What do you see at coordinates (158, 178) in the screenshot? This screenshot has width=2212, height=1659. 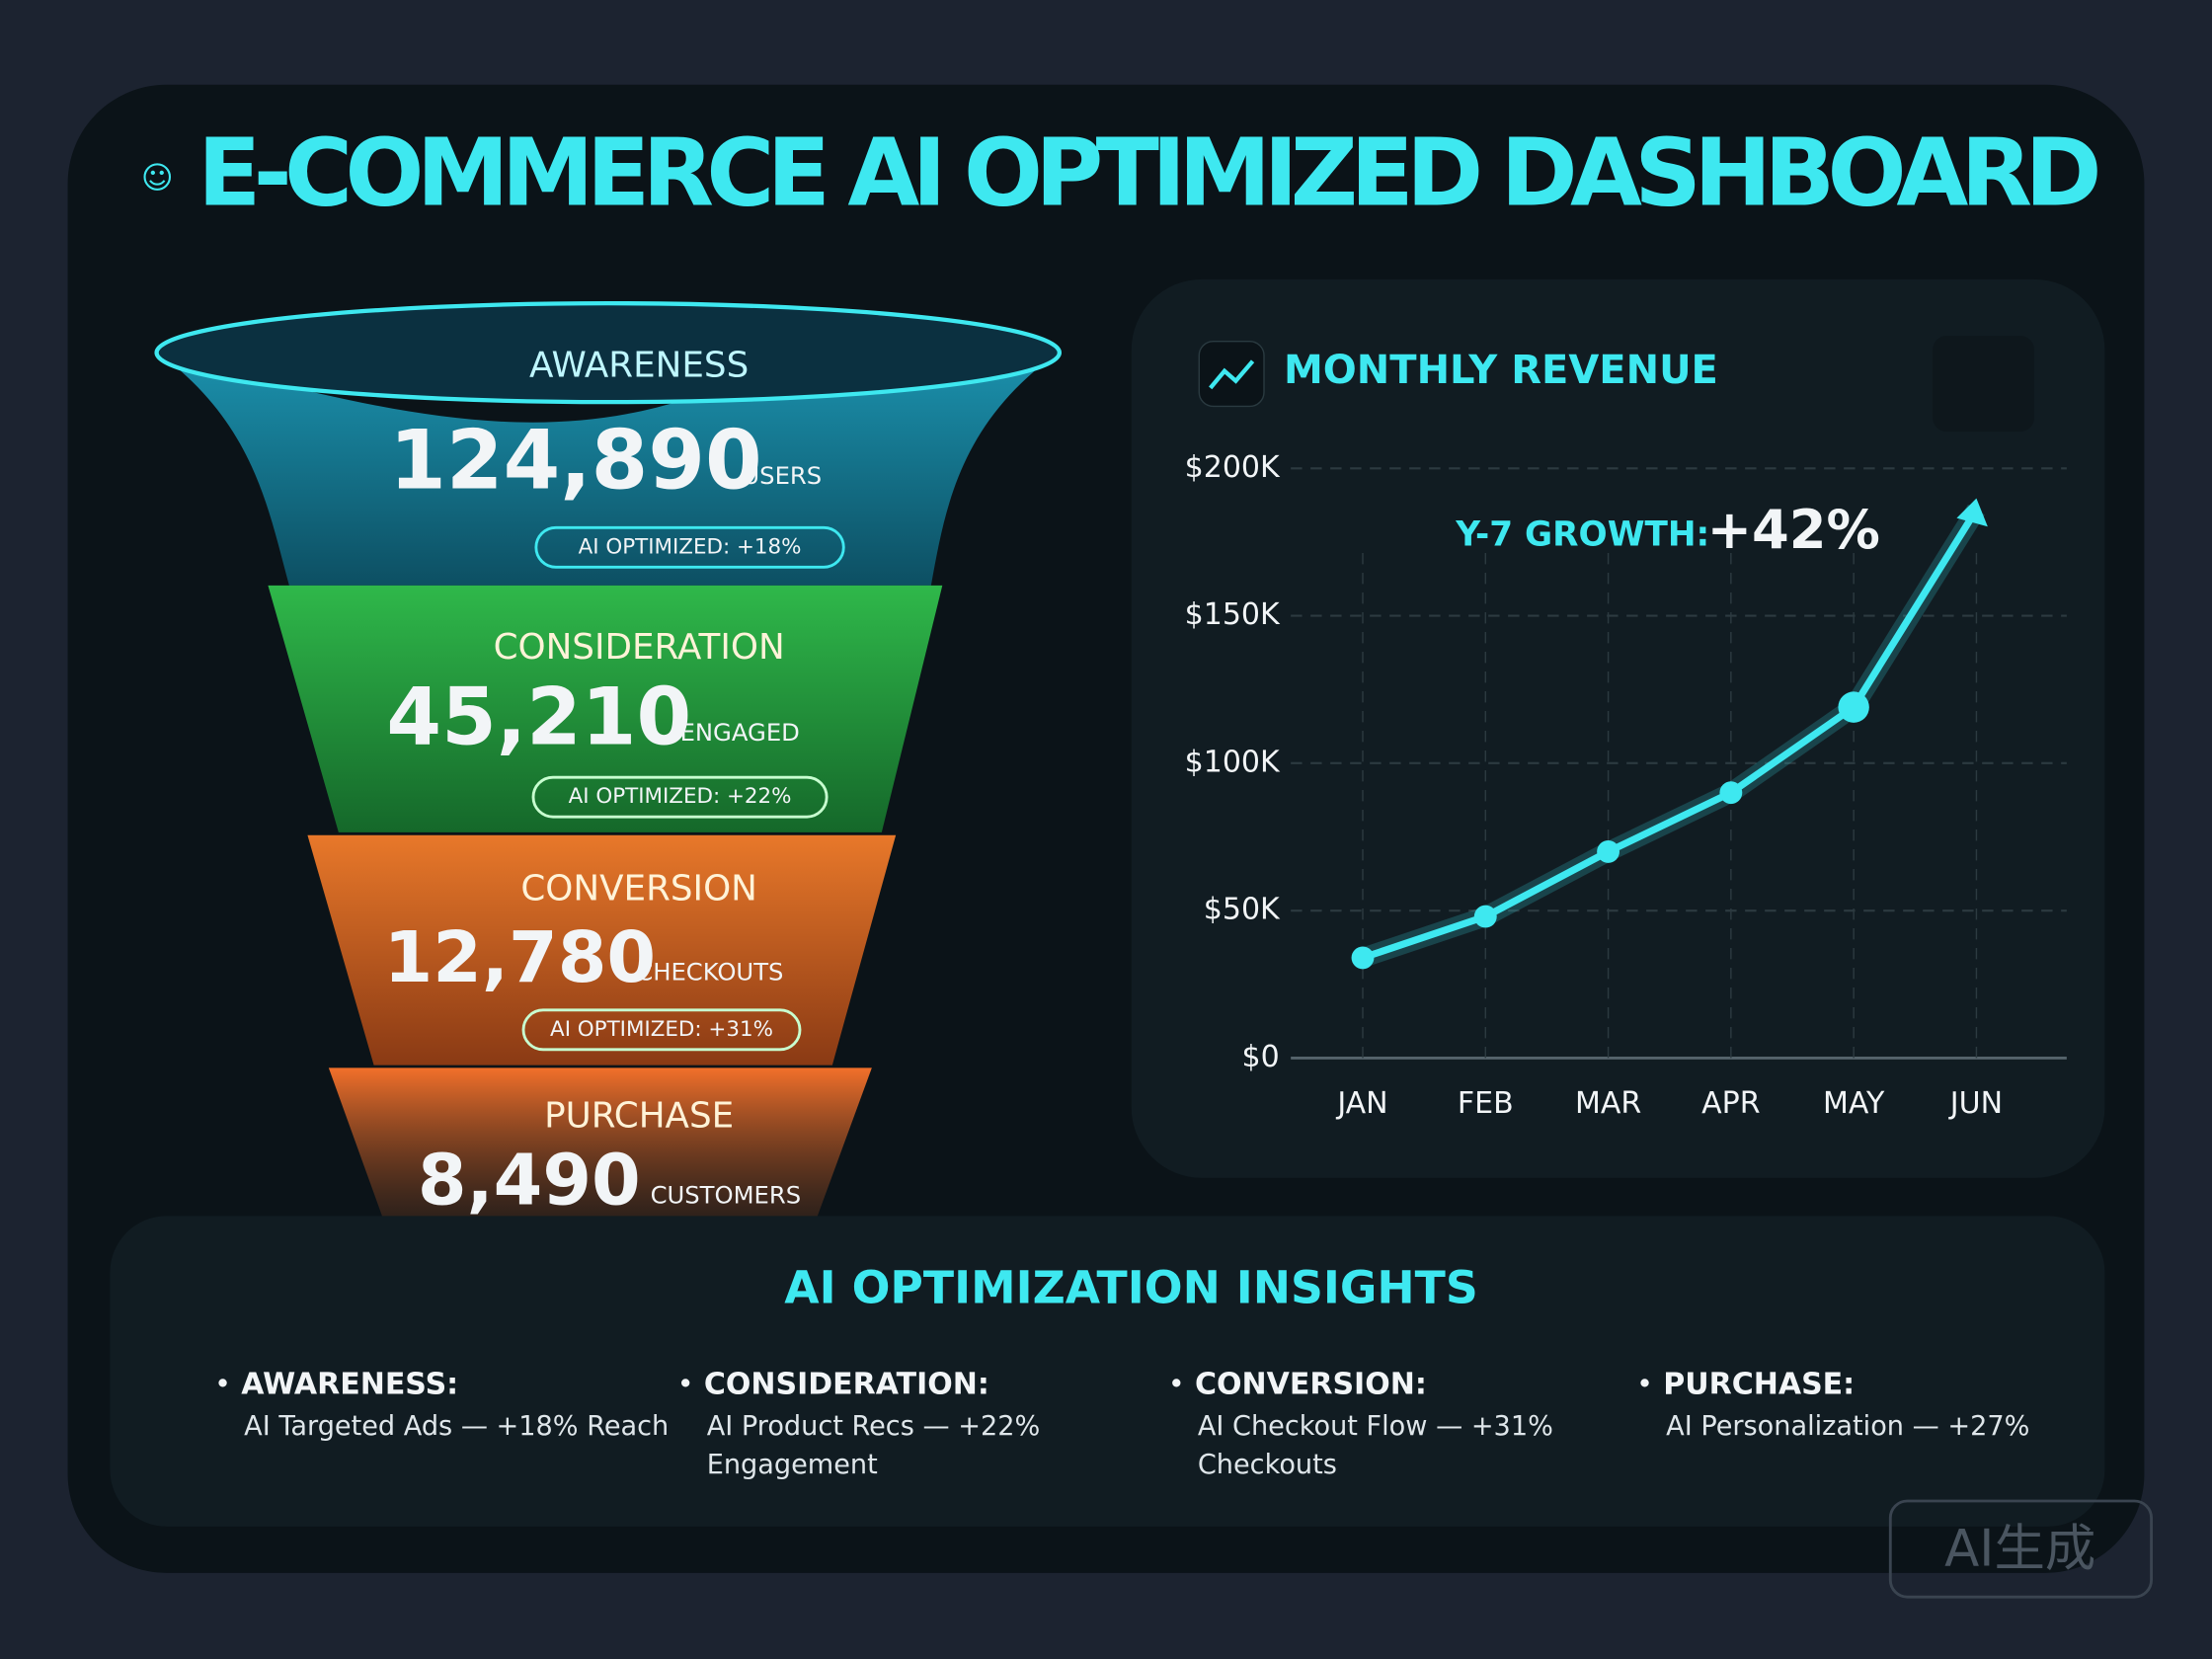 I see `logo-icon: ☺` at bounding box center [158, 178].